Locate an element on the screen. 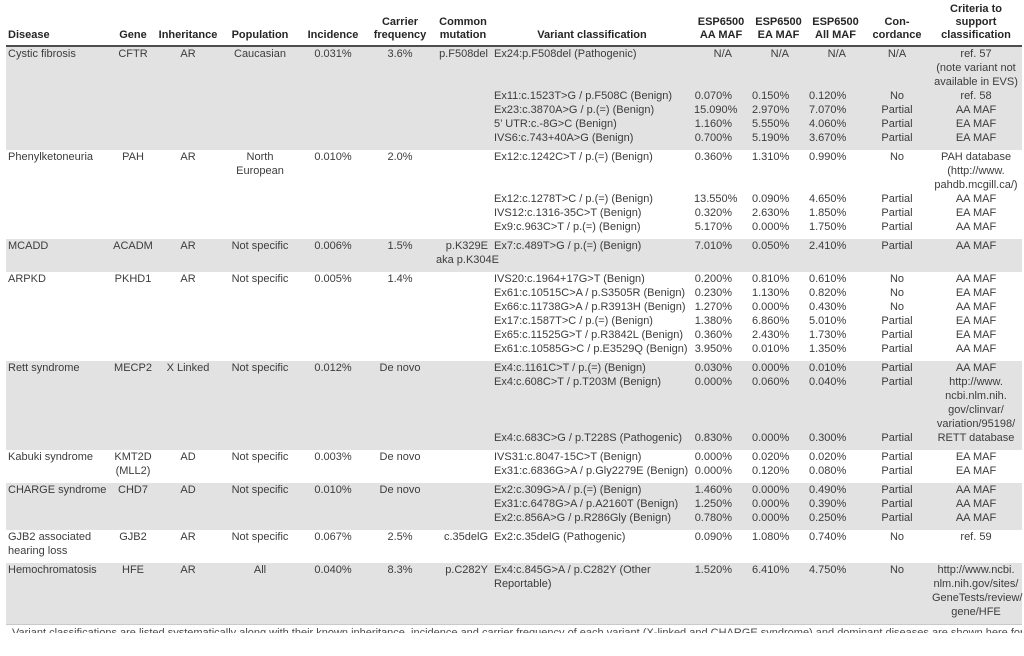 This screenshot has width=1024, height=656. variant-classification-cell: IVS20:c.1964+17G>T (Benign) is located at coordinates (569, 279).